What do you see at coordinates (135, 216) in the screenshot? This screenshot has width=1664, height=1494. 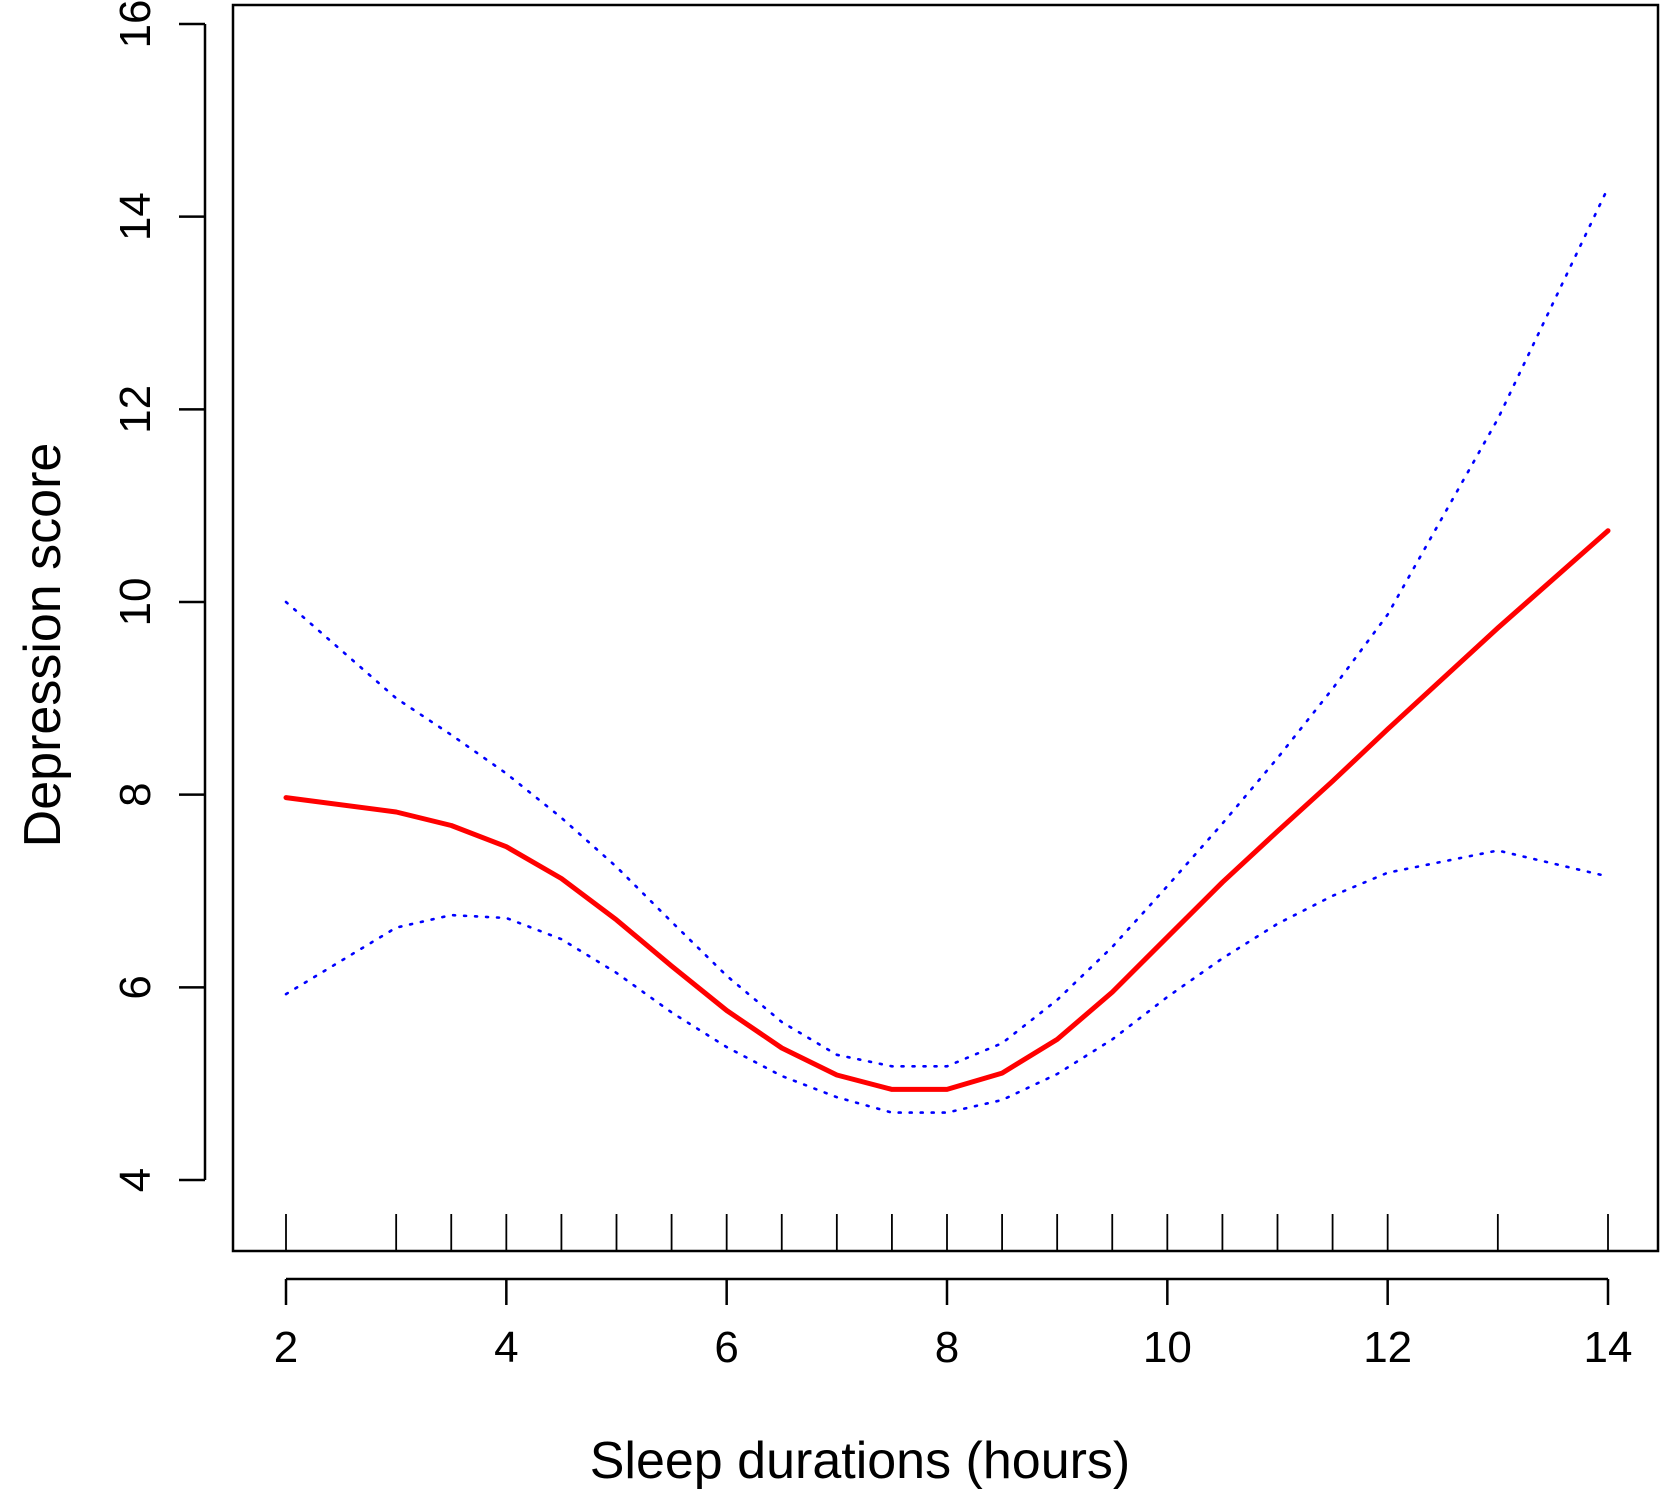 I see `y-tick-label: 14` at bounding box center [135, 216].